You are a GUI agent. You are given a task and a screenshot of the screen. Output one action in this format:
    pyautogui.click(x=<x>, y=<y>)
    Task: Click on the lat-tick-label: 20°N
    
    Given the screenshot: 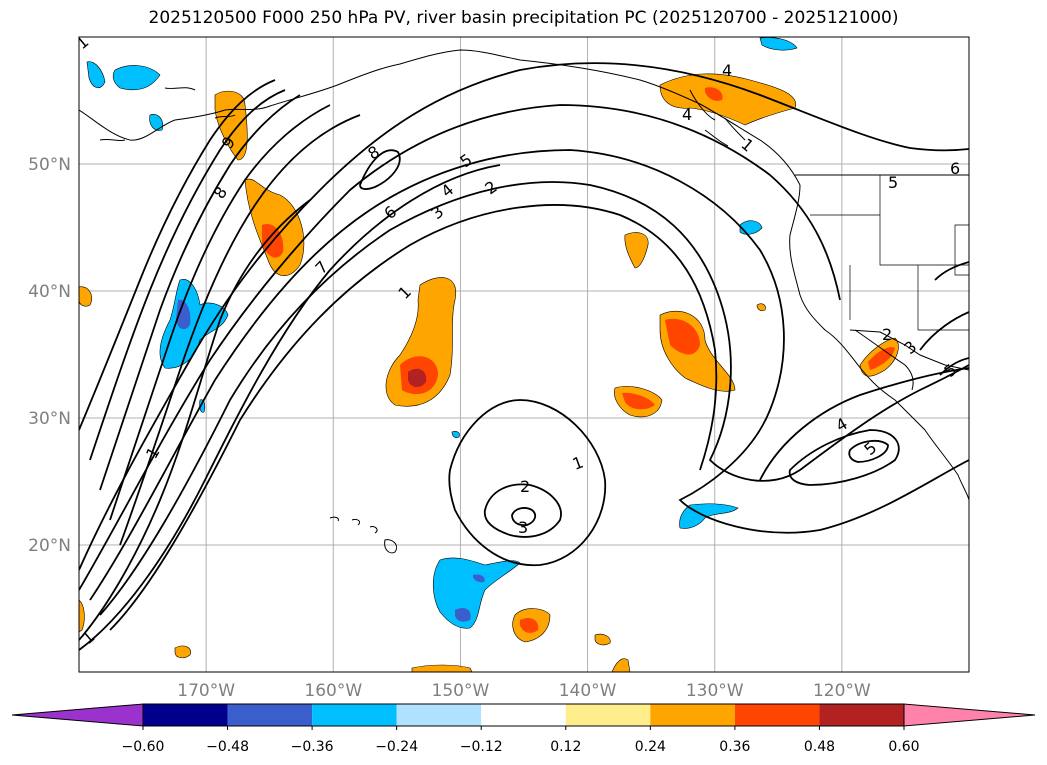 What is the action you would take?
    pyautogui.click(x=49, y=546)
    